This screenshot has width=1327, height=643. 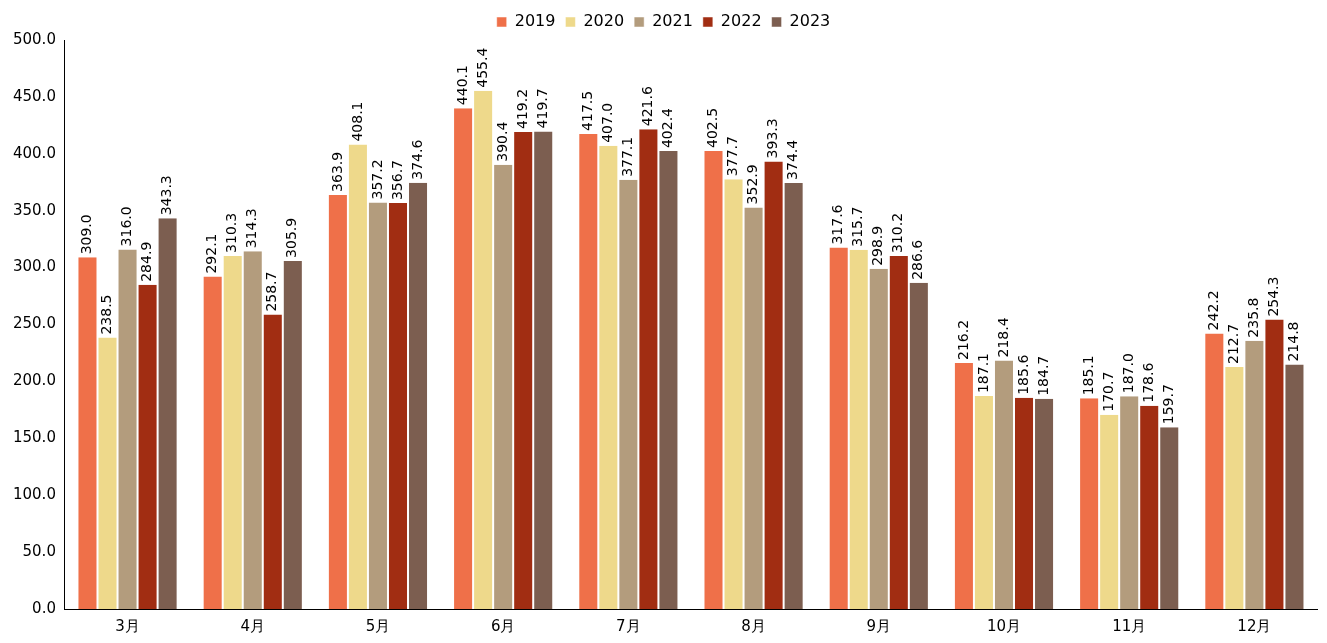 I want to click on data-label: 421.6, so click(x=647, y=106).